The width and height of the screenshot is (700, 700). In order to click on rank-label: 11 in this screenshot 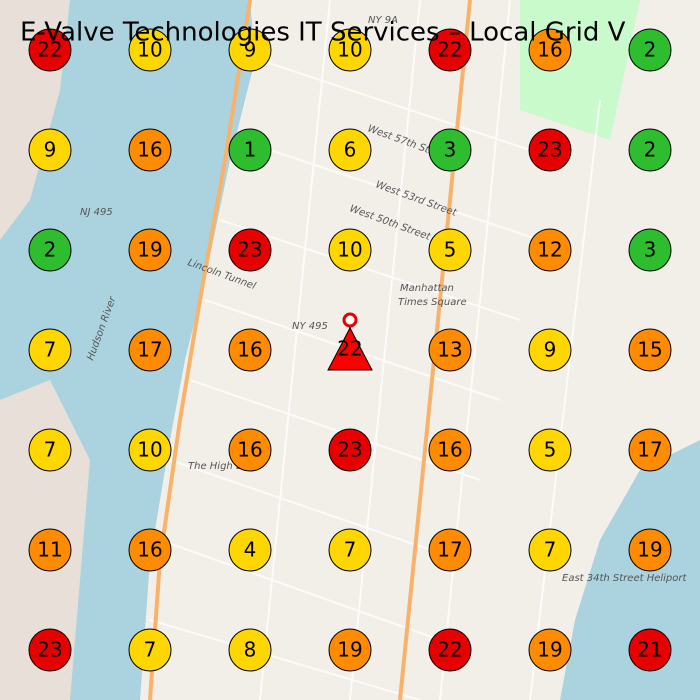, I will do `click(49, 550)`.